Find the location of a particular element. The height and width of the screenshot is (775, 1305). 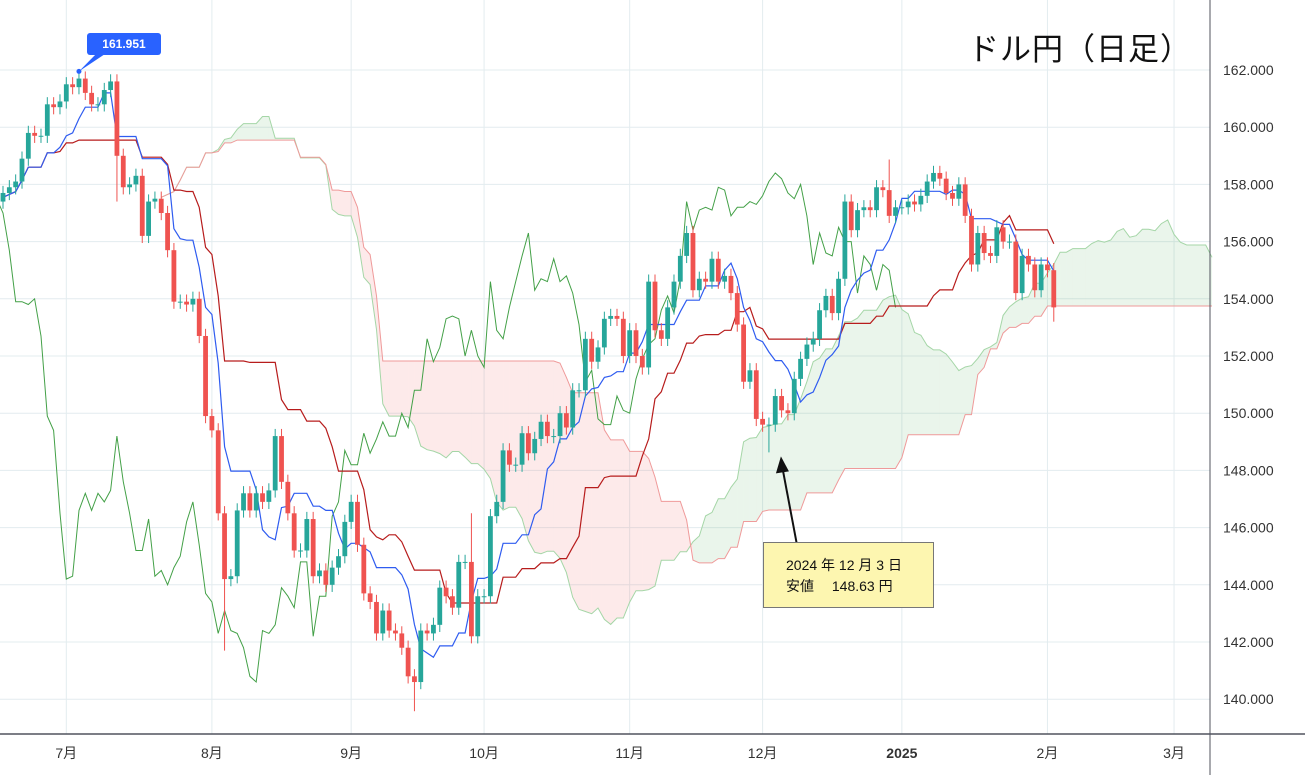

time-axis: 7月 8月 9月 10月 11月 12月 2025 2月 3月 is located at coordinates (652, 747).